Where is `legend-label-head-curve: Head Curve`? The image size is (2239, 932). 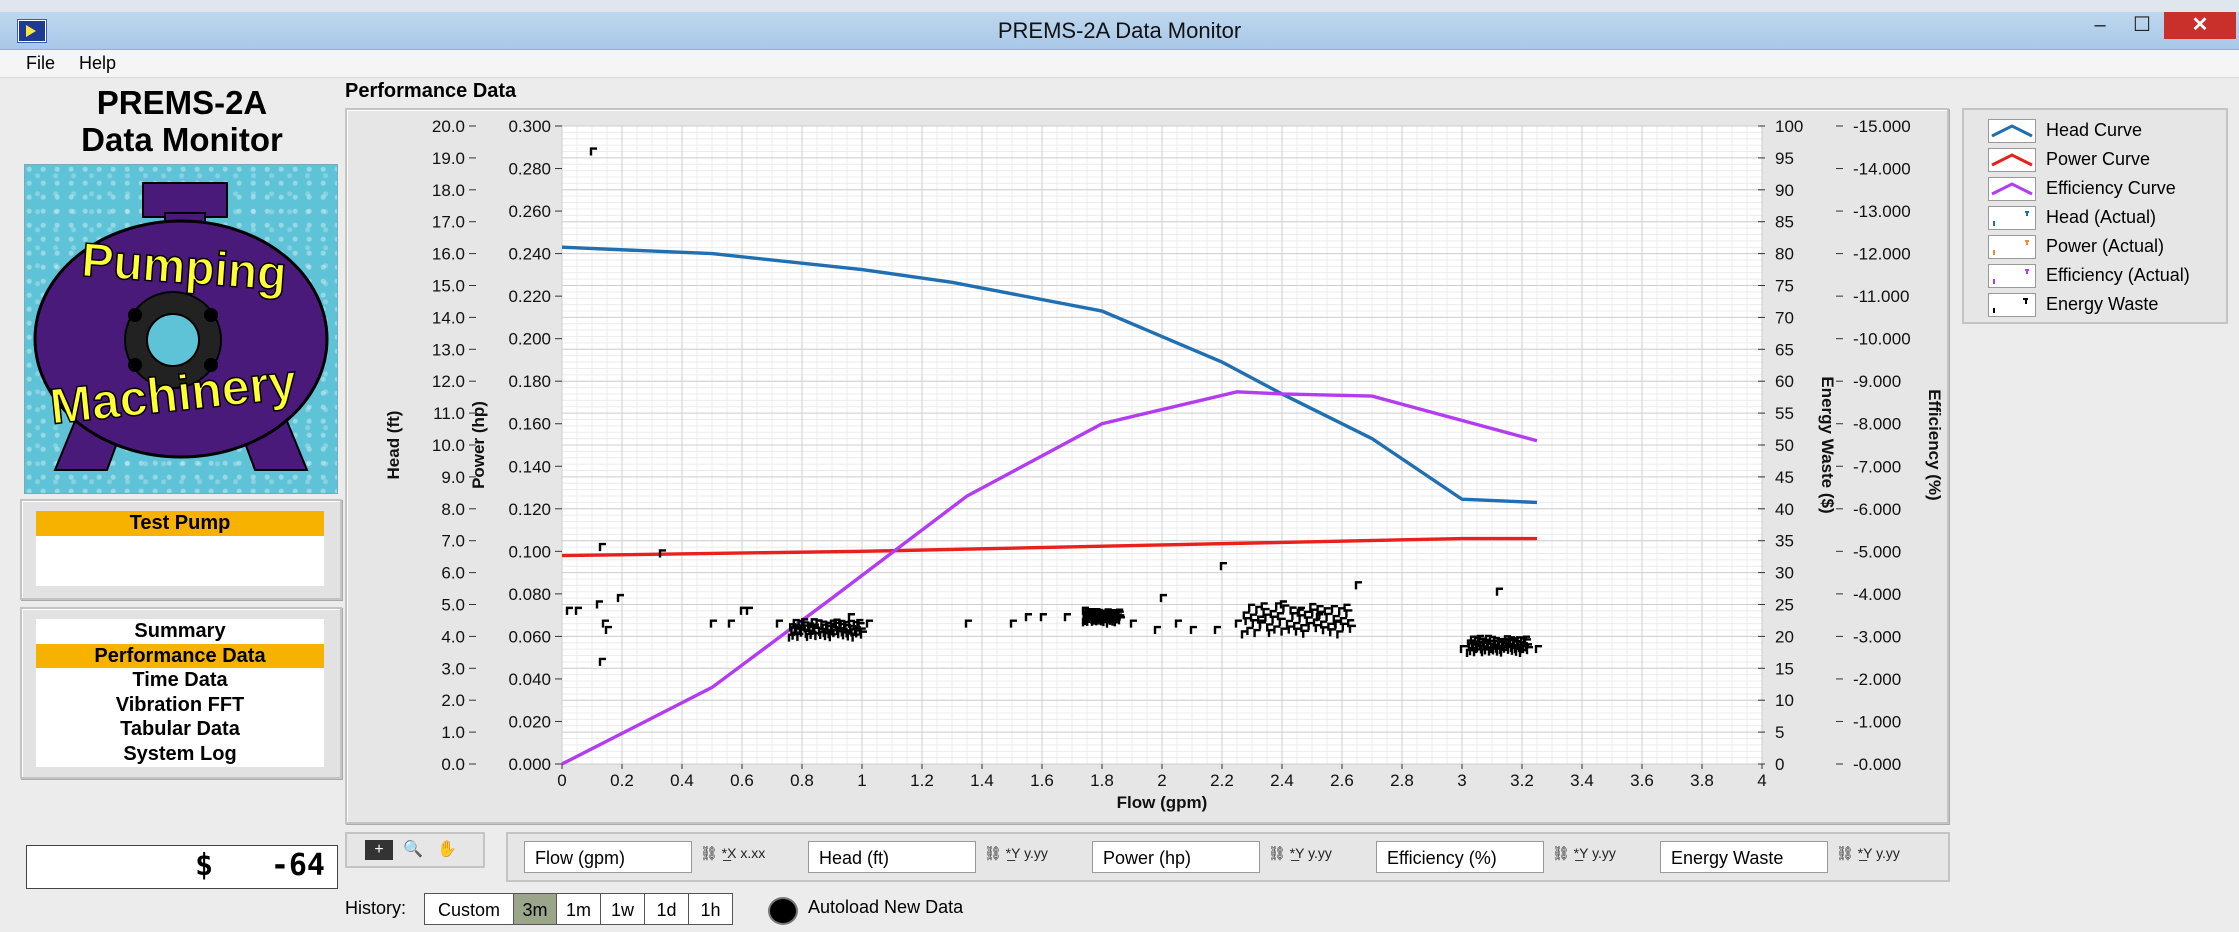 legend-label-head-curve: Head Curve is located at coordinates (2094, 130).